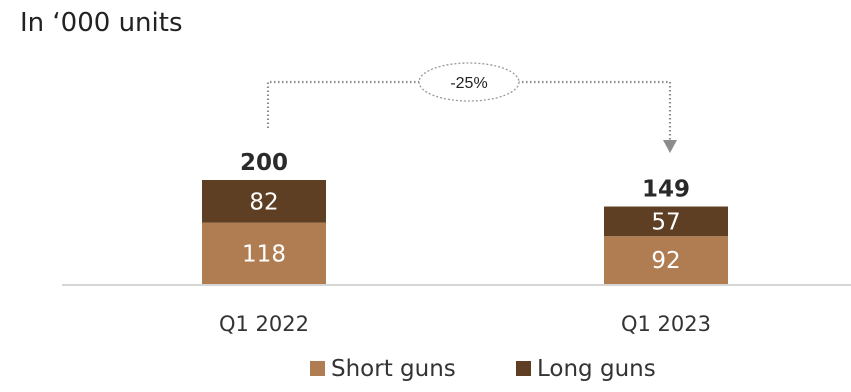 Image resolution: width=851 pixels, height=392 pixels. I want to click on legend-label-long-guns: Long guns, so click(596, 369).